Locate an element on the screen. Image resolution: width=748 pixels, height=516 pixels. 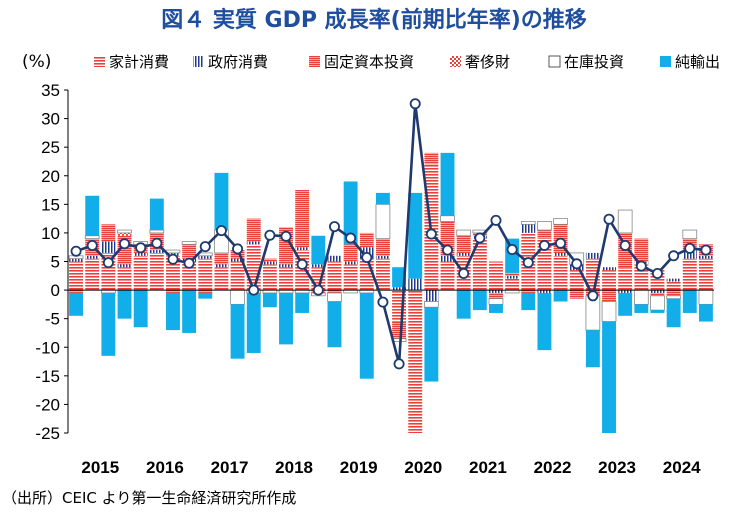
bar-segment: 政府消費 2015Q3: 2 is located at coordinates (108, 247).